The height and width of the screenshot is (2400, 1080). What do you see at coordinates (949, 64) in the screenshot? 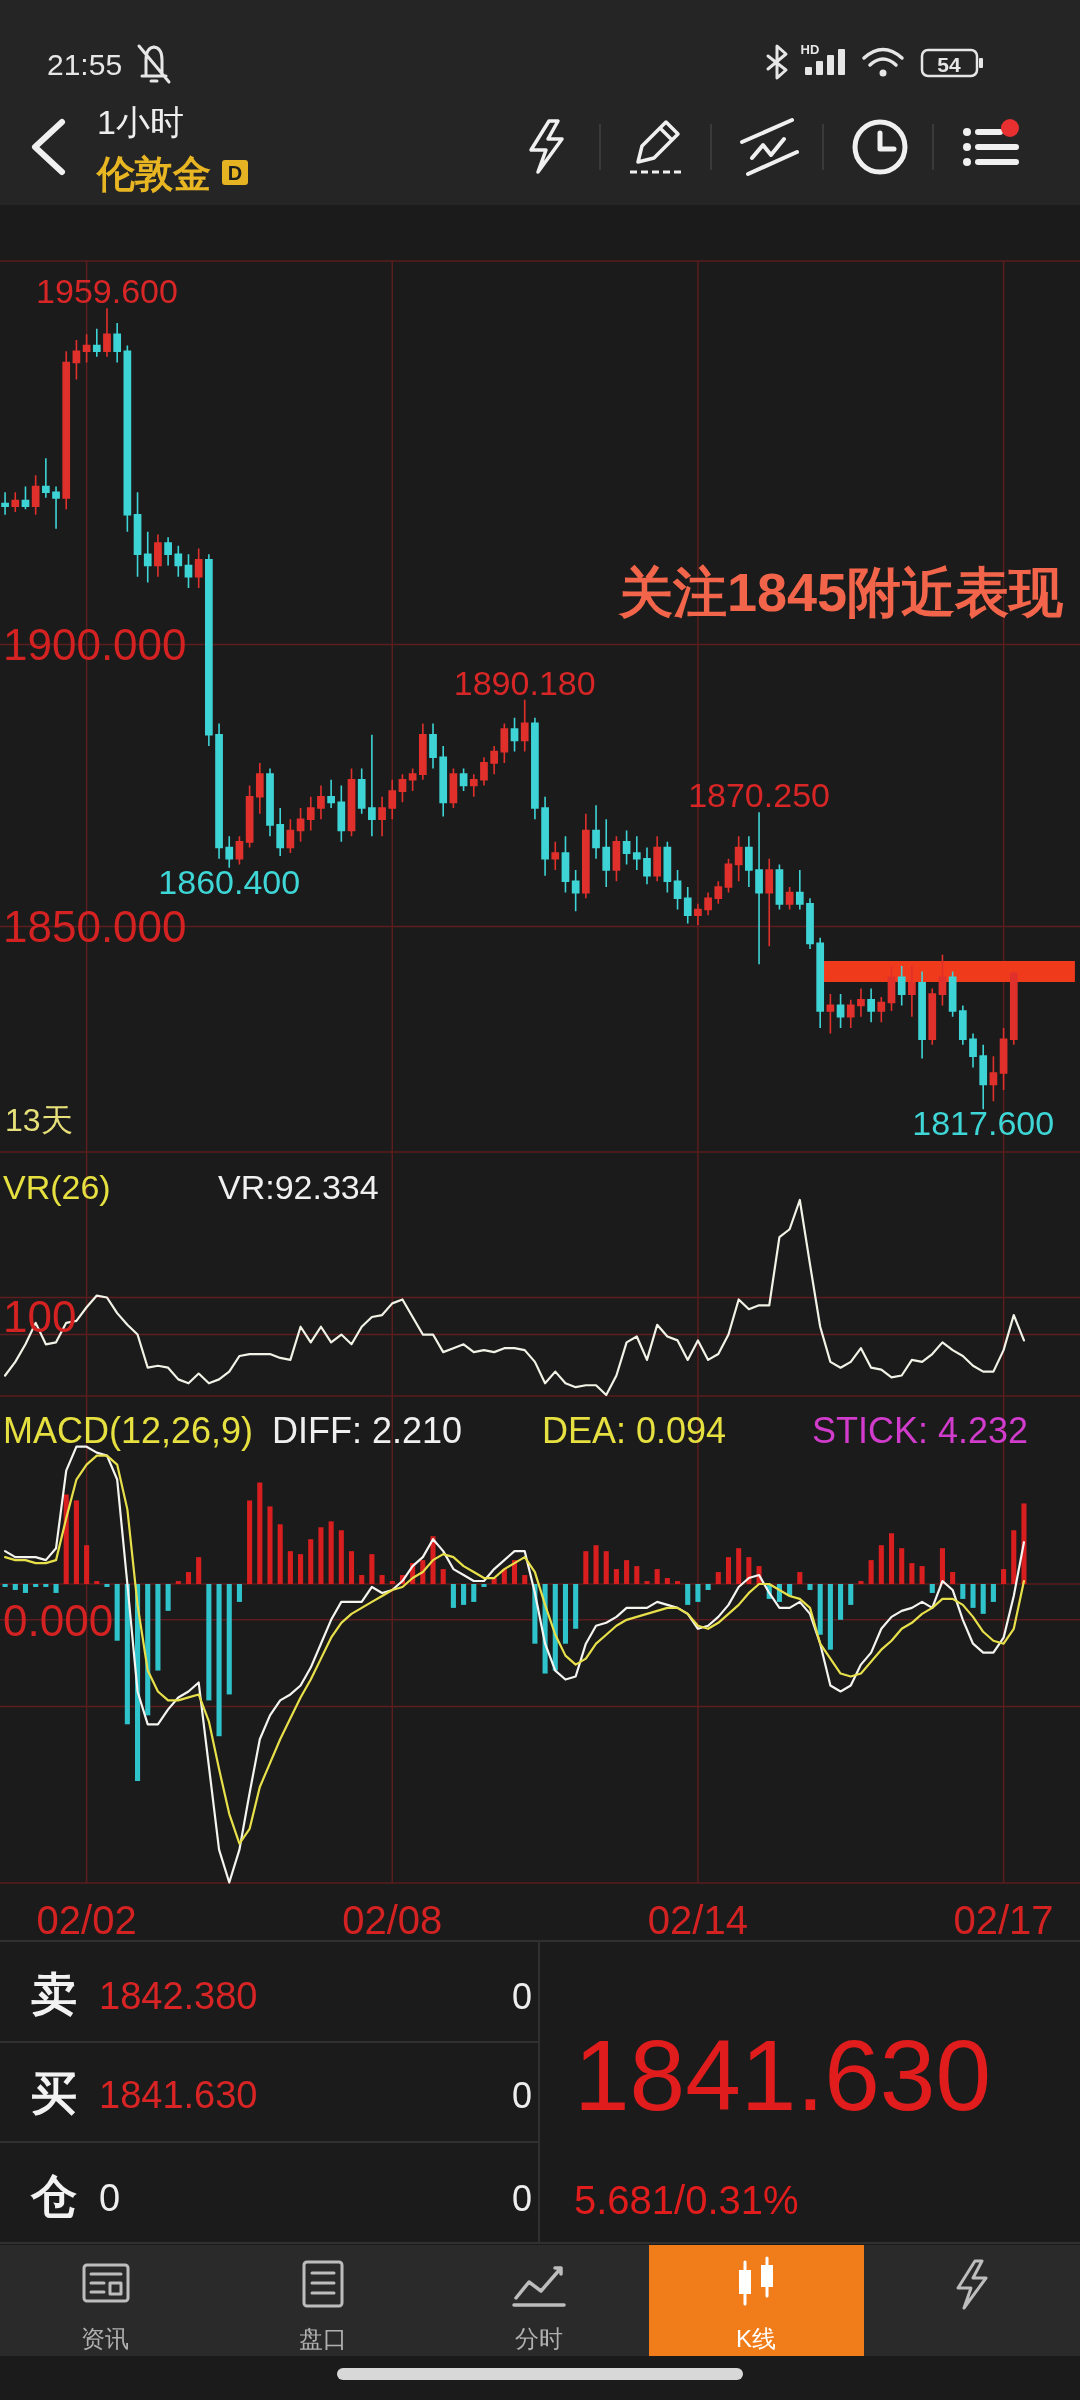
I see `text: 54` at bounding box center [949, 64].